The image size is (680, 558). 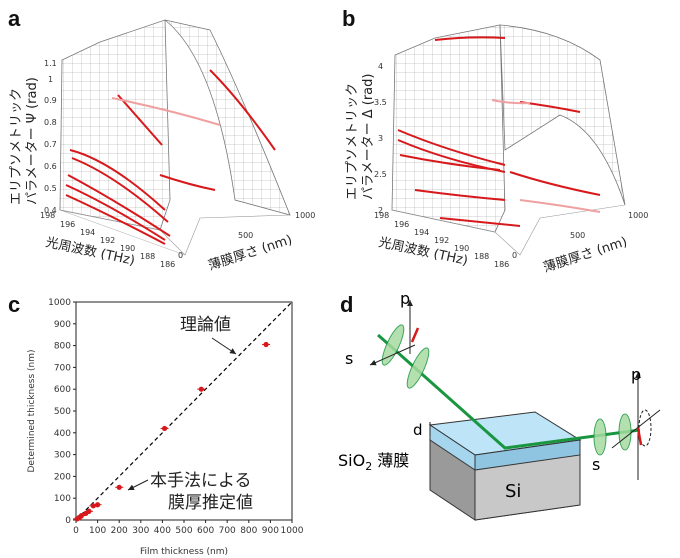 I want to click on panel-a-freq-tick: 198, so click(x=47, y=215).